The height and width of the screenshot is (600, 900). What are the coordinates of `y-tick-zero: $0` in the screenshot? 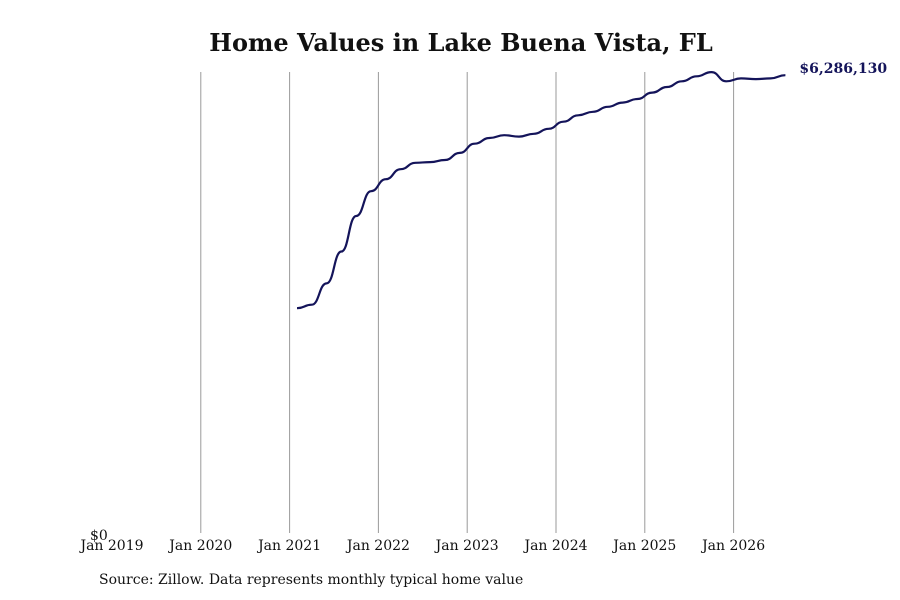 It's located at (99, 536).